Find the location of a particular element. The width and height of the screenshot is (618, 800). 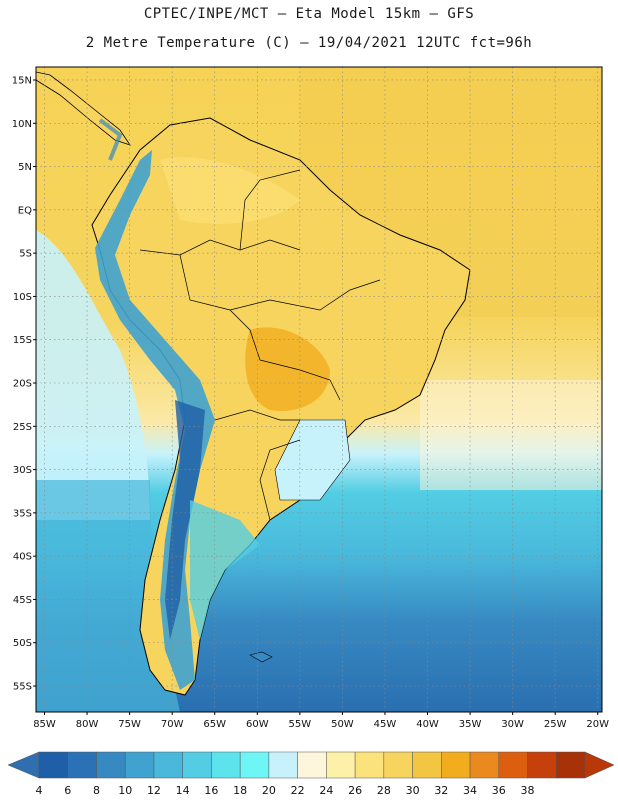

colorbar-label: 36 is located at coordinates (499, 790).